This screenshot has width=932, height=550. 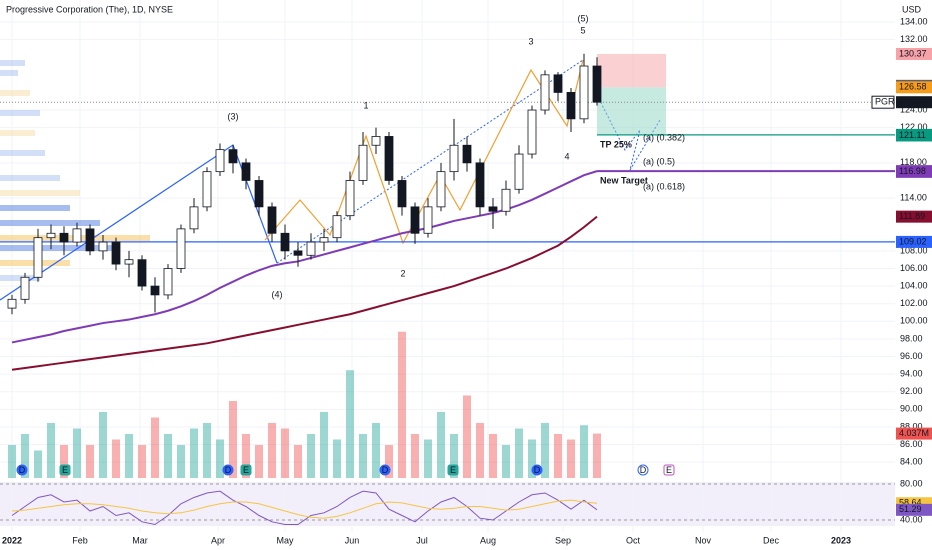 What do you see at coordinates (218, 540) in the screenshot?
I see `x-tick-label: Apr` at bounding box center [218, 540].